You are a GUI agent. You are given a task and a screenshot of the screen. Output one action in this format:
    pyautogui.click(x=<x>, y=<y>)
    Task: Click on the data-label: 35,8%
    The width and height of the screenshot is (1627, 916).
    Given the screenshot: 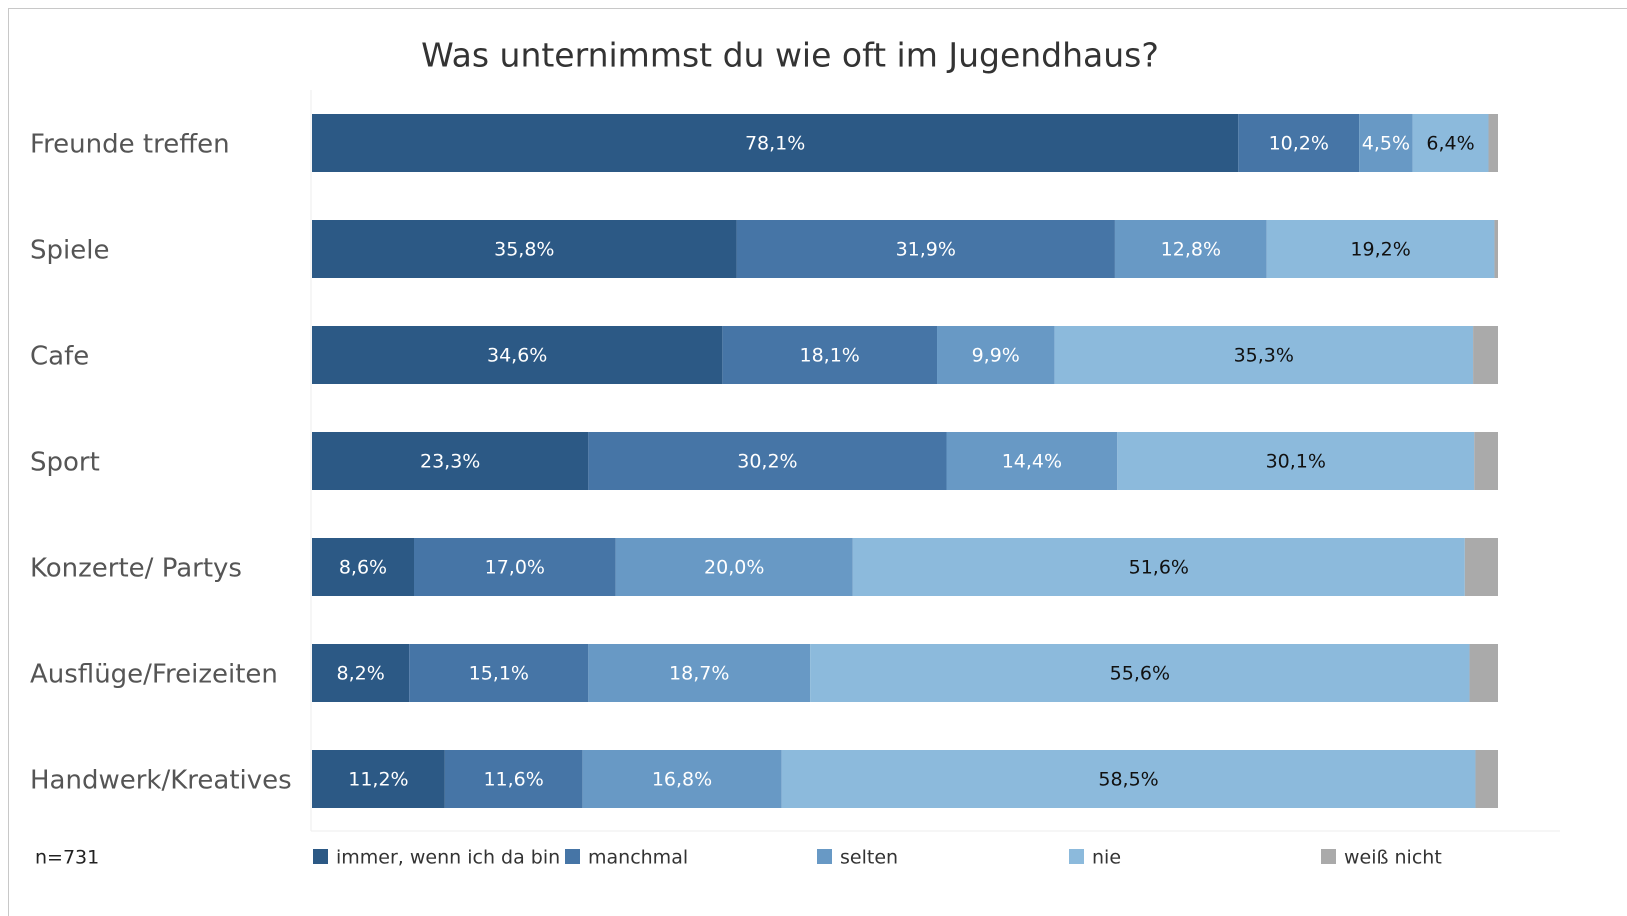 What is the action you would take?
    pyautogui.click(x=524, y=250)
    